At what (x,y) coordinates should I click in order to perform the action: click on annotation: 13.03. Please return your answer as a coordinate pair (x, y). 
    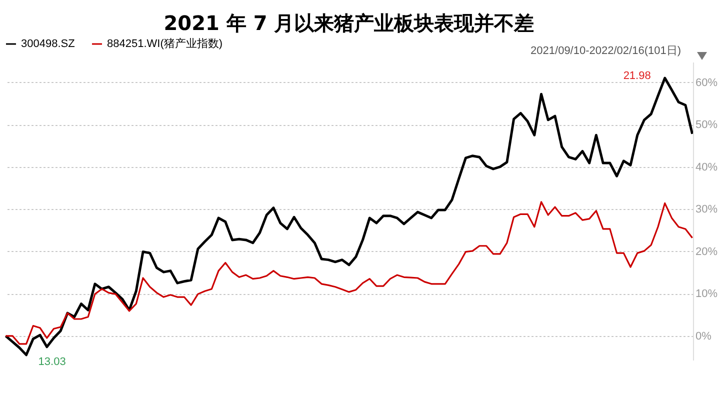
    Looking at the image, I should click on (52, 362).